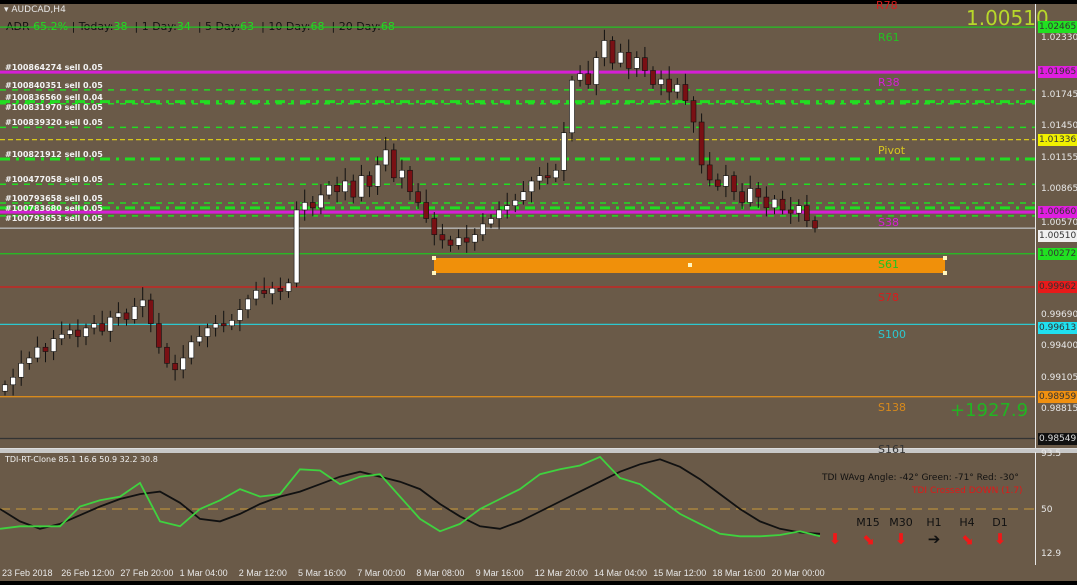 This screenshot has height=585, width=1077. I want to click on price-tag-s100: 0.99613, so click(1057, 328).